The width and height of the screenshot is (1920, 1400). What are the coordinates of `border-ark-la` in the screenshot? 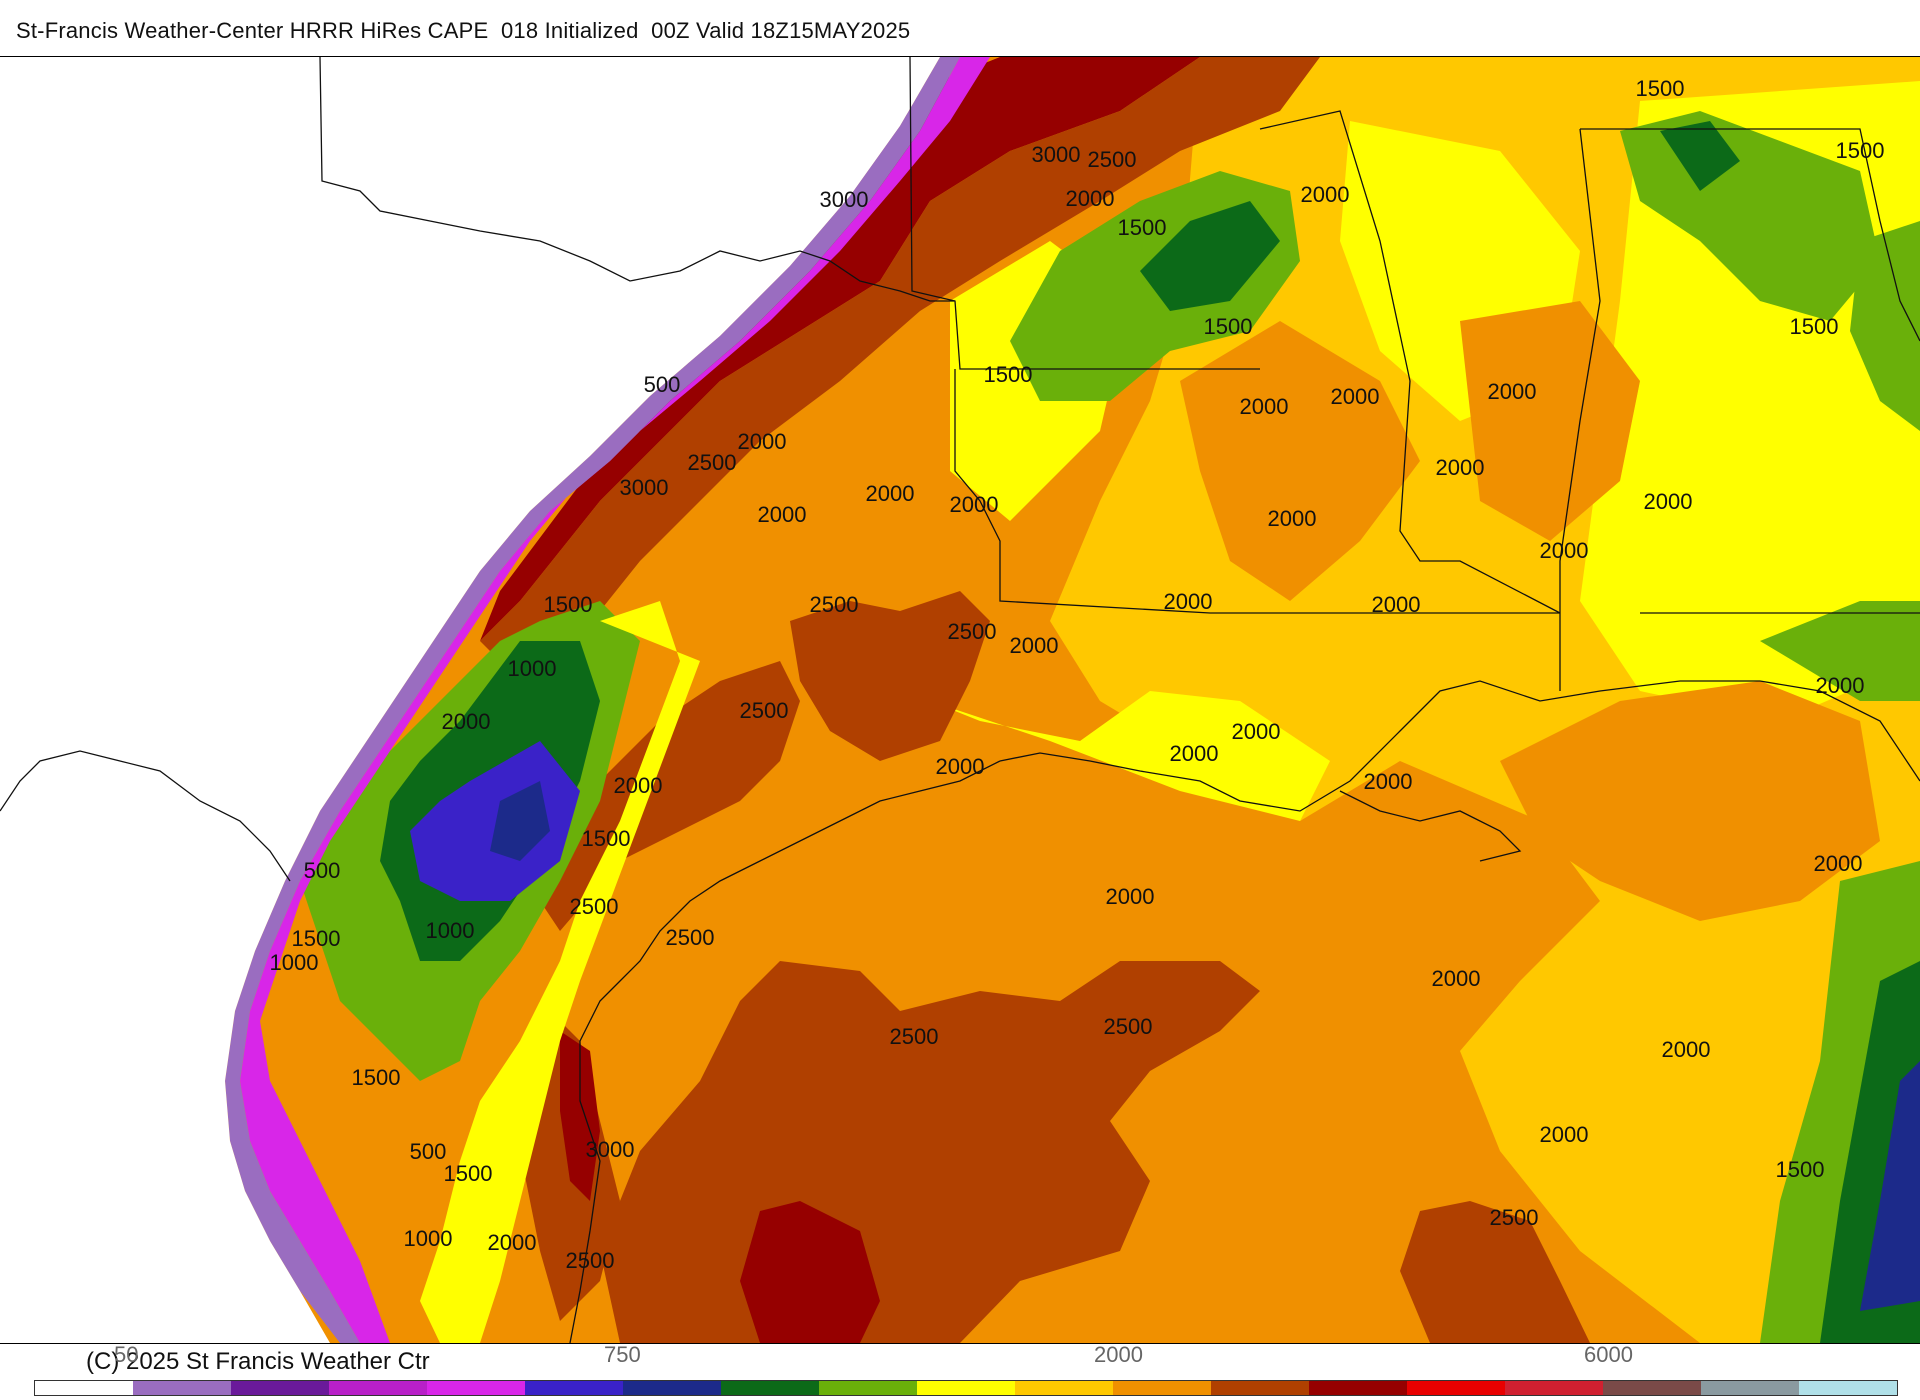 It's located at (1257, 491).